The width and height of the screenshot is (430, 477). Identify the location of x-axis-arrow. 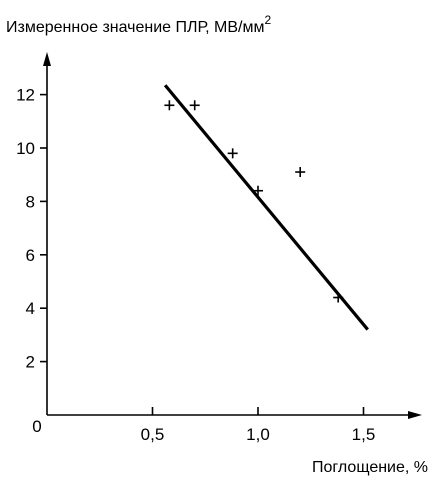
(415, 415).